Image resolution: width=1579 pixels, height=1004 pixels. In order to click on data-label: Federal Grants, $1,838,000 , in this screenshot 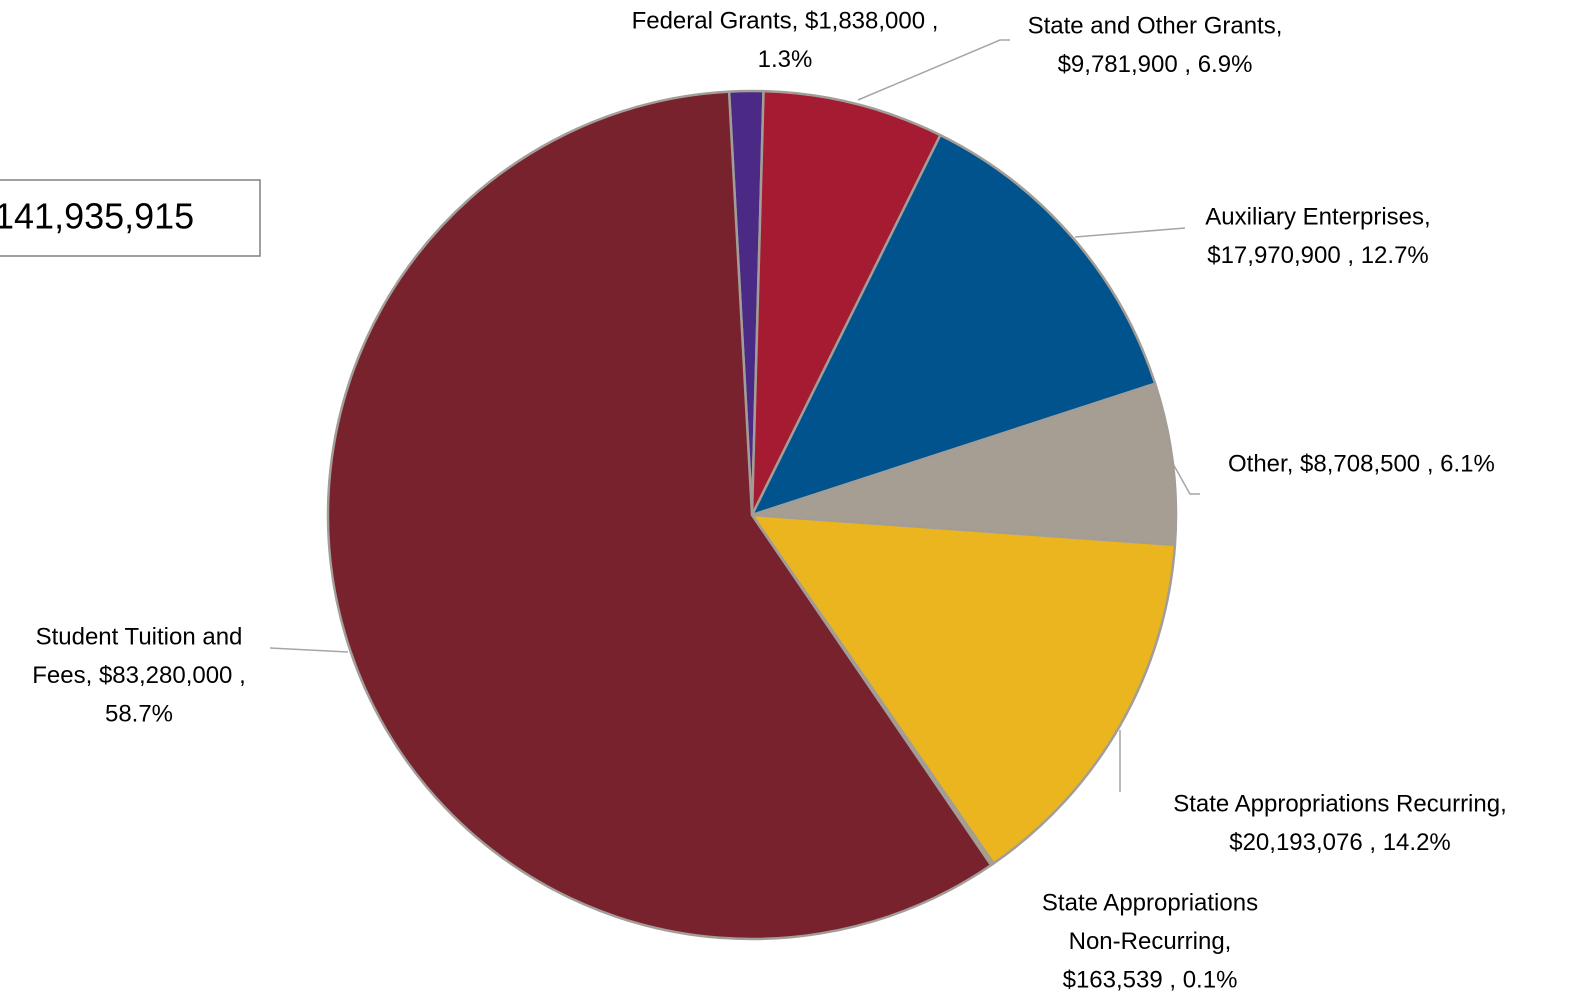, I will do `click(785, 20)`.